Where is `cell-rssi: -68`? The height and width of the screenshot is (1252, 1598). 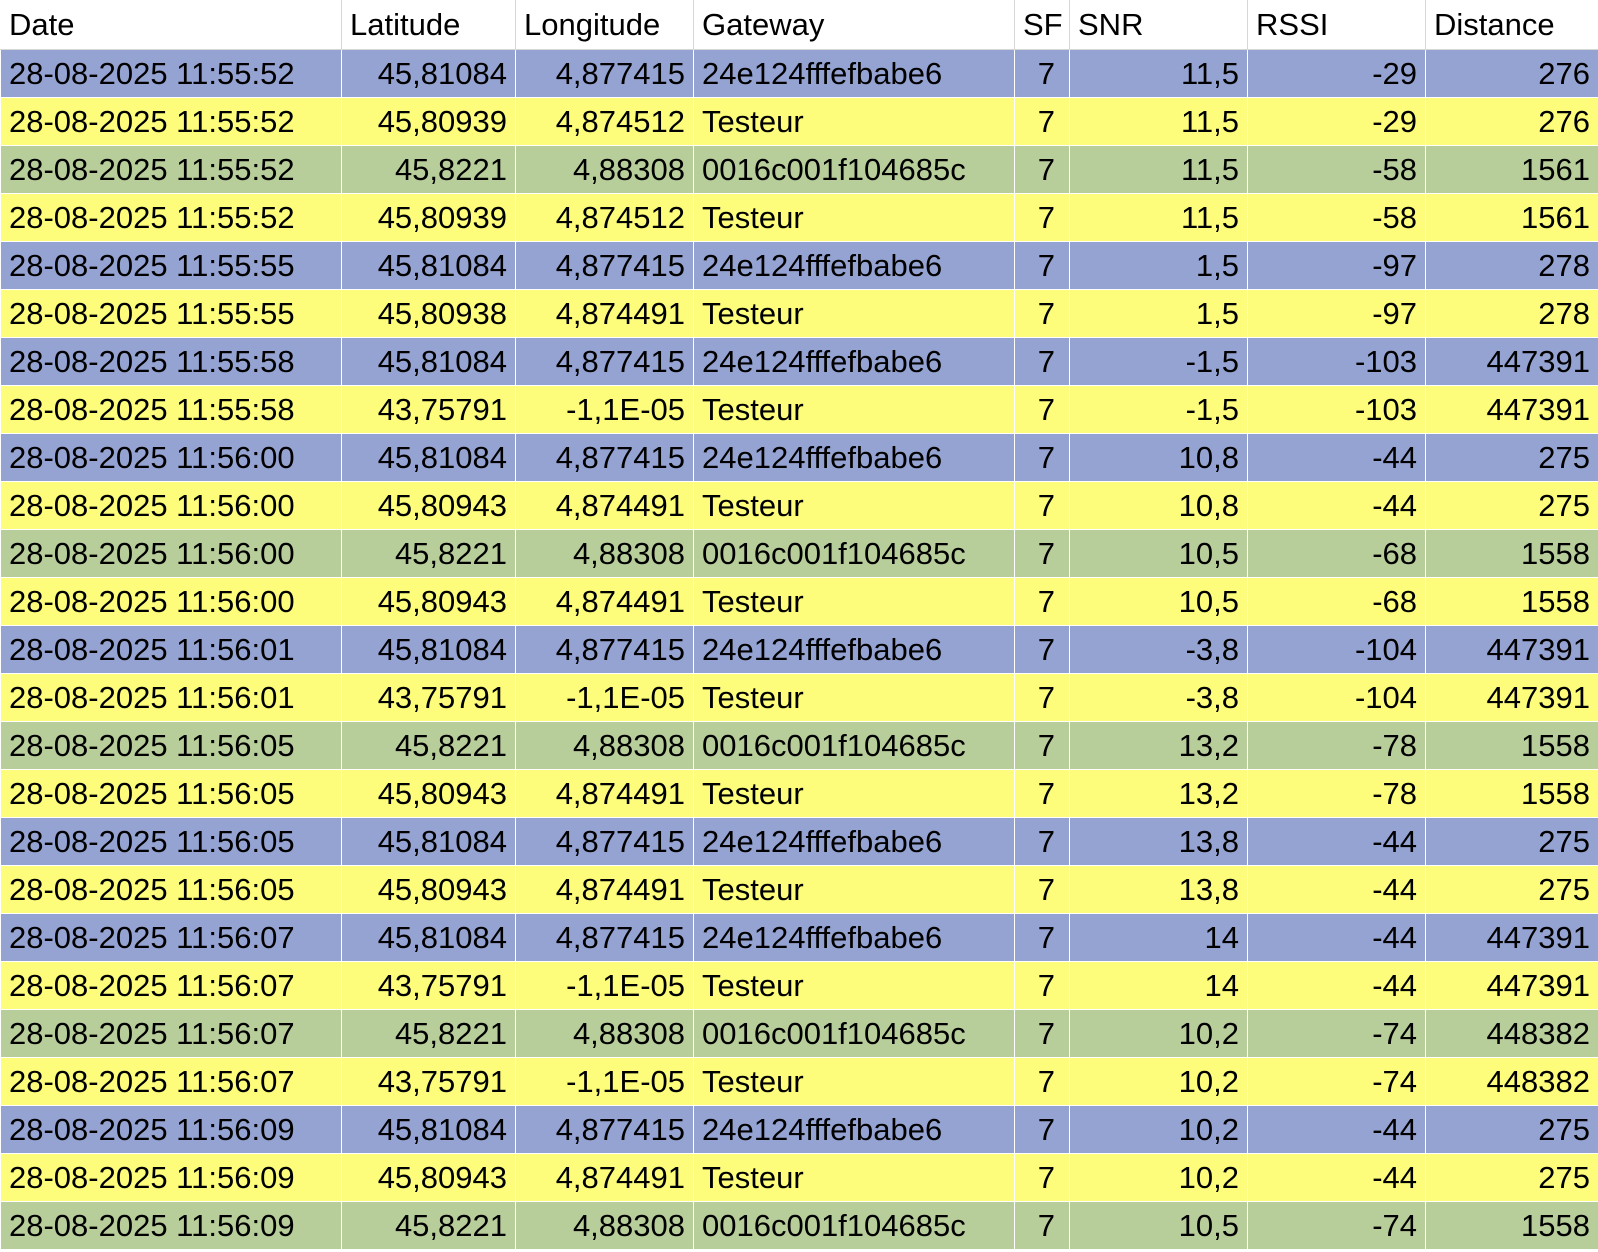 cell-rssi: -68 is located at coordinates (1336, 601).